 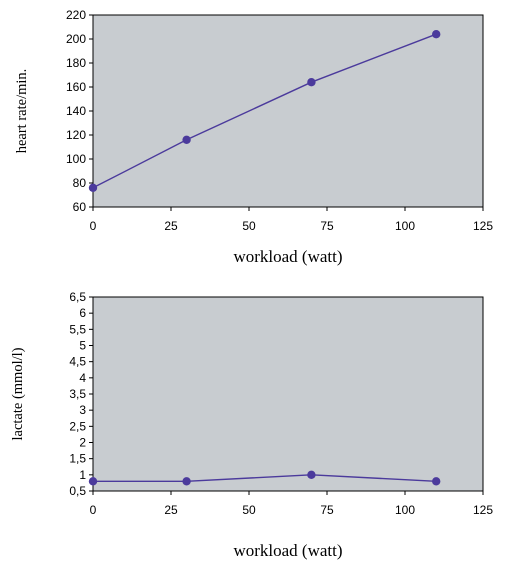 What do you see at coordinates (76, 87) in the screenshot?
I see `y-tick-label: 160` at bounding box center [76, 87].